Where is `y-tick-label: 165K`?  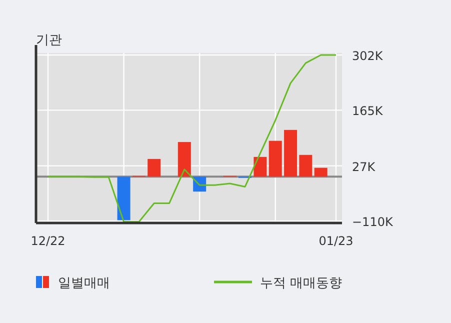
y-tick-label: 165K is located at coordinates (368, 111).